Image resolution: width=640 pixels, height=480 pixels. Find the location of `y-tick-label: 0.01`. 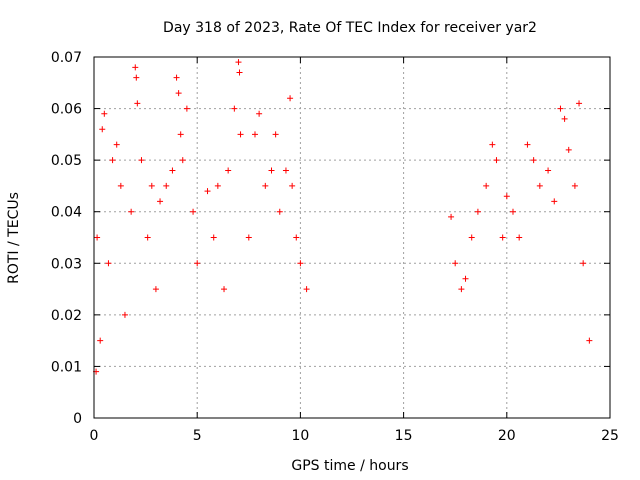

y-tick-label: 0.01 is located at coordinates (66, 367).